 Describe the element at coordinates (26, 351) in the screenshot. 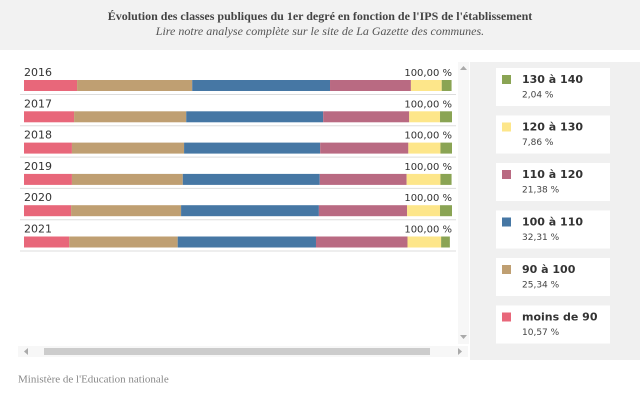

I see `scroll-left` at that location.